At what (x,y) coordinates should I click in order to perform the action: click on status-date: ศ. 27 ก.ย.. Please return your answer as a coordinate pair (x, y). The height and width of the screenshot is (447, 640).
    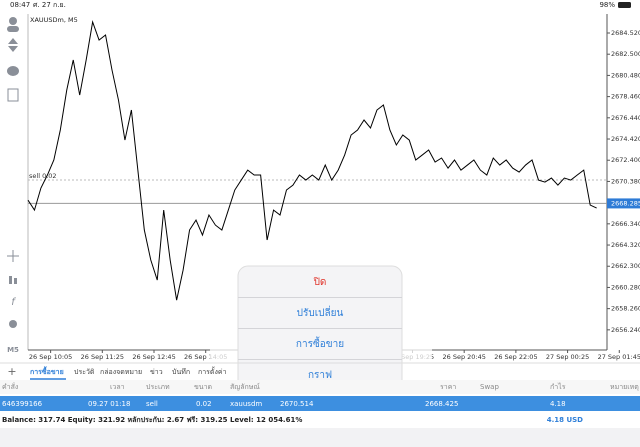
    Looking at the image, I should click on (49, 5).